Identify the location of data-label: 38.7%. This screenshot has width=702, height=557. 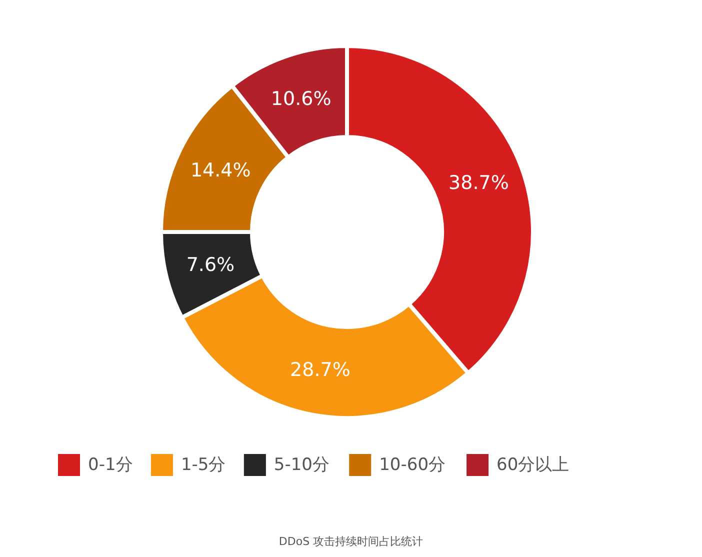
(478, 183).